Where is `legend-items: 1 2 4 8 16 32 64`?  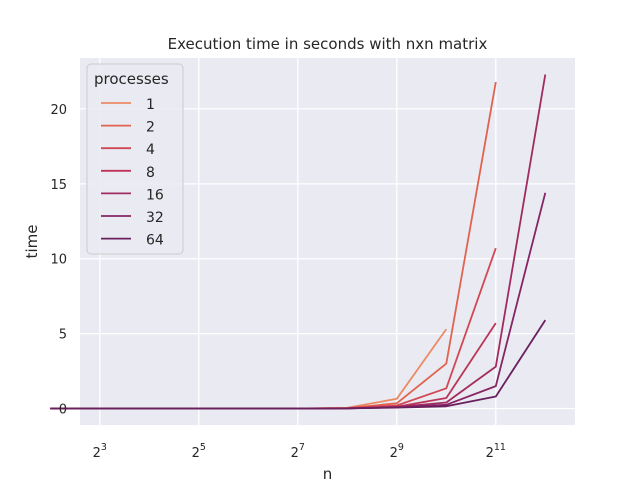
legend-items: 1 2 4 8 16 32 64 is located at coordinates (132, 173).